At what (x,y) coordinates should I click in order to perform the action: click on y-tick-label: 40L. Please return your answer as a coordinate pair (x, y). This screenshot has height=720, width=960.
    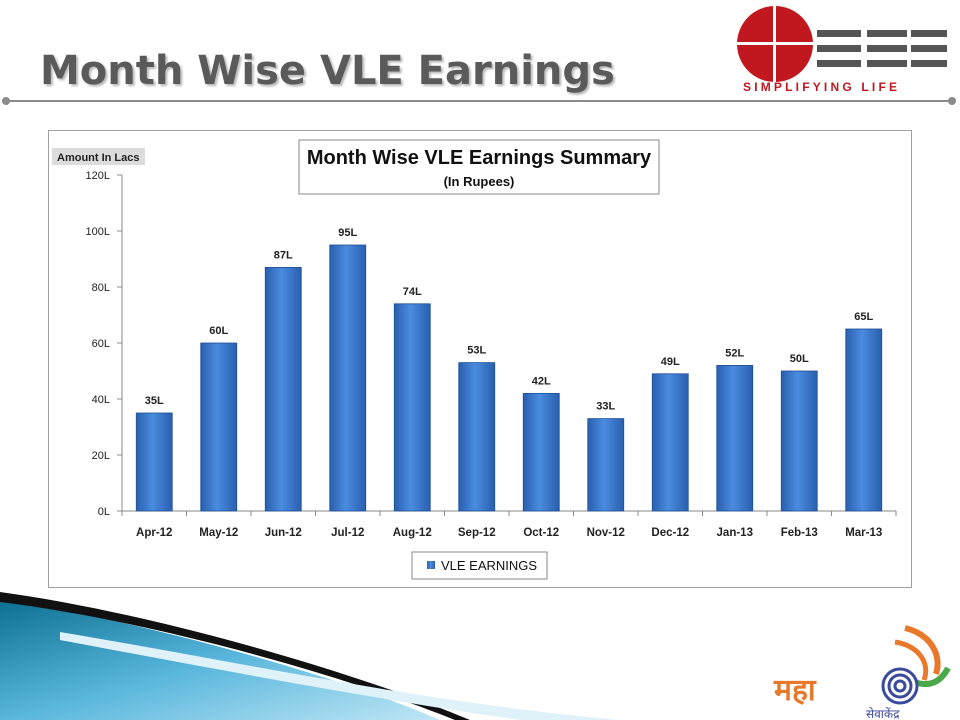
    Looking at the image, I should click on (101, 400).